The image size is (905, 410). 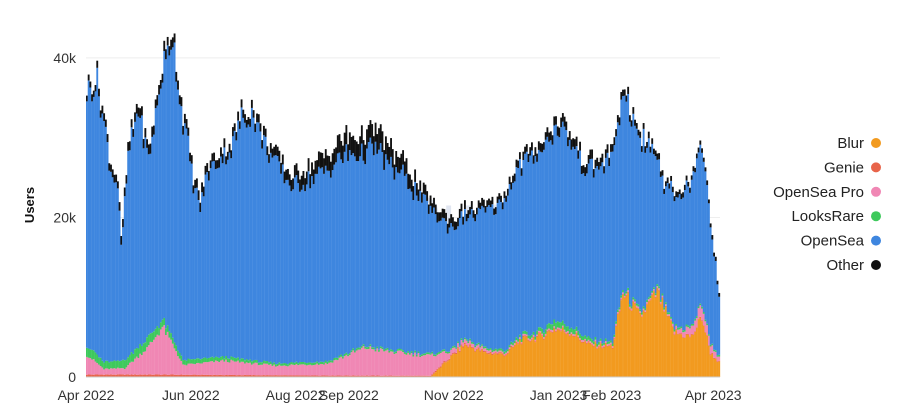 What do you see at coordinates (191, 395) in the screenshot?
I see `x-tick-label: Jun 2022` at bounding box center [191, 395].